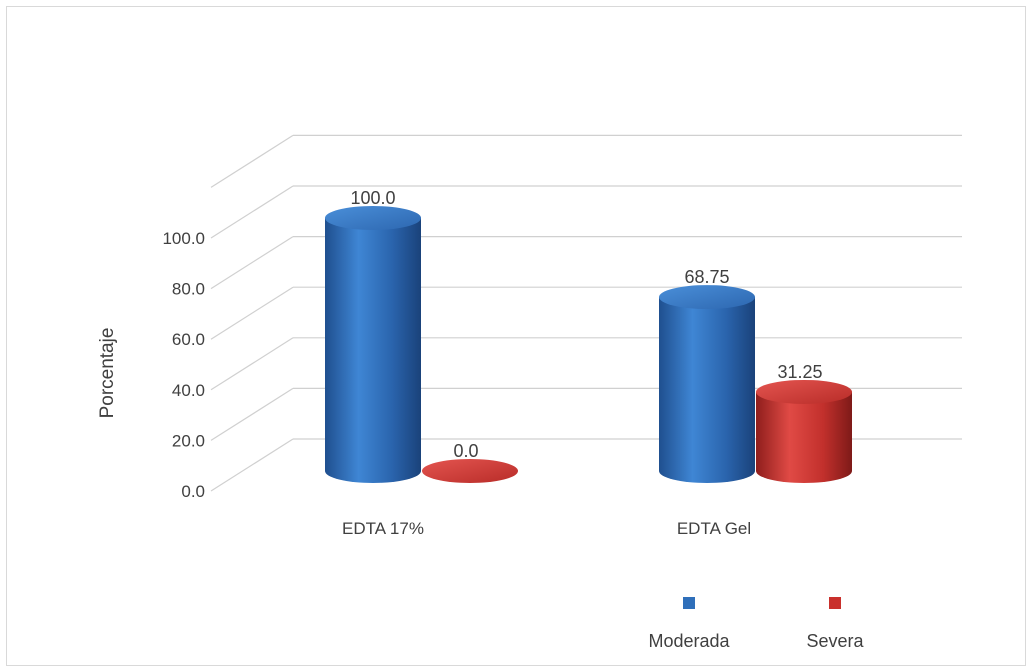 This screenshot has width=1034, height=672. Describe the element at coordinates (188, 289) in the screenshot. I see `y-tick-label: 80.0` at that location.